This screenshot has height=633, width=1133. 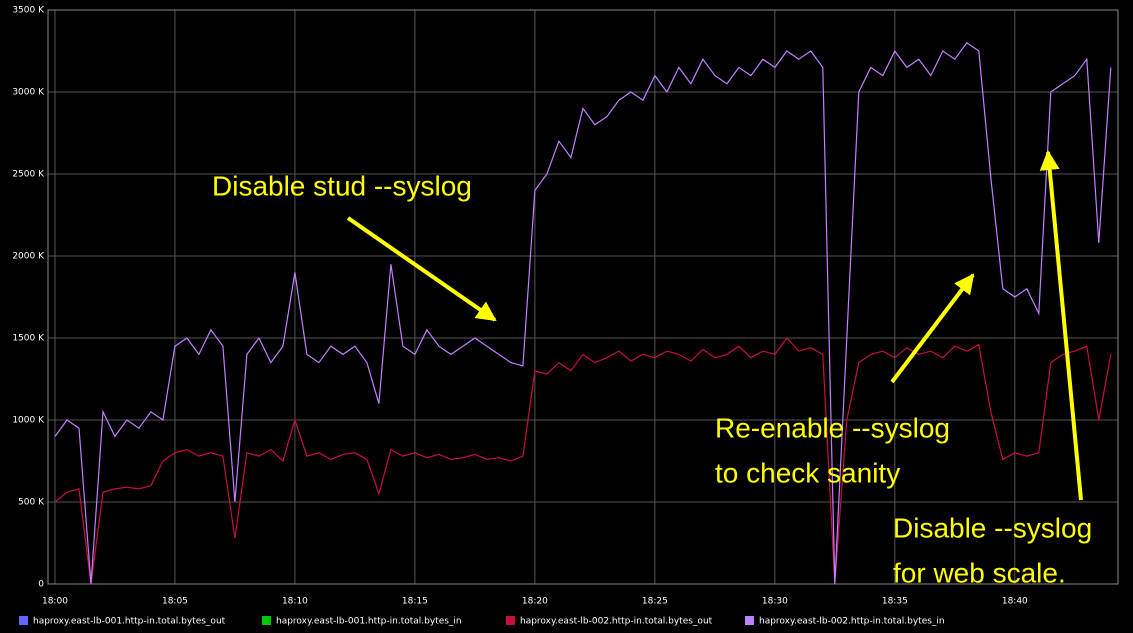 What do you see at coordinates (295, 602) in the screenshot?
I see `x-tick-label: 18:10` at bounding box center [295, 602].